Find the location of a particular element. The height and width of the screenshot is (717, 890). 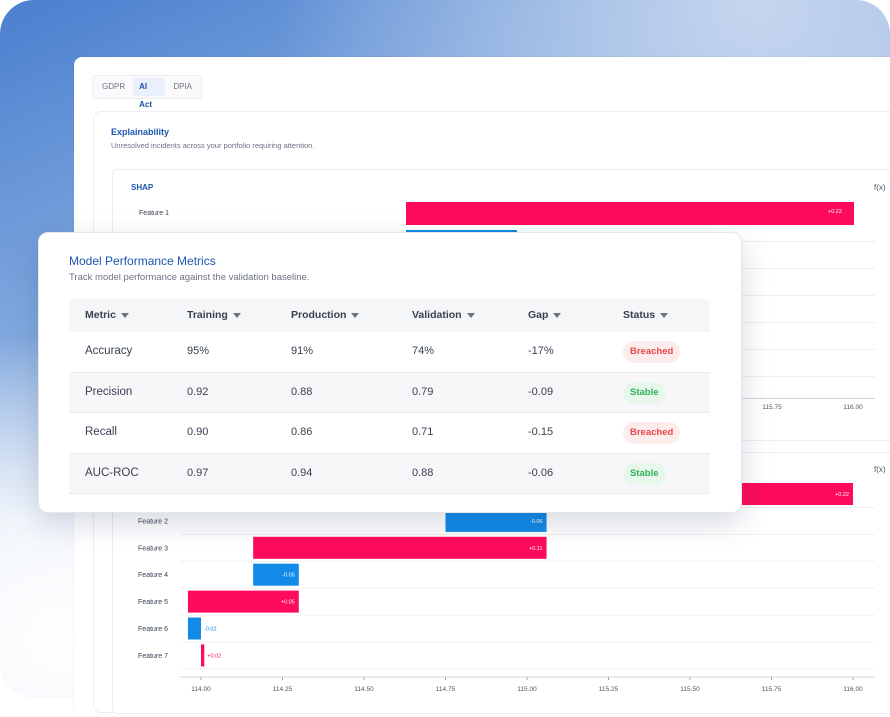

feature-label-top: Feature 1 is located at coordinates (154, 213).